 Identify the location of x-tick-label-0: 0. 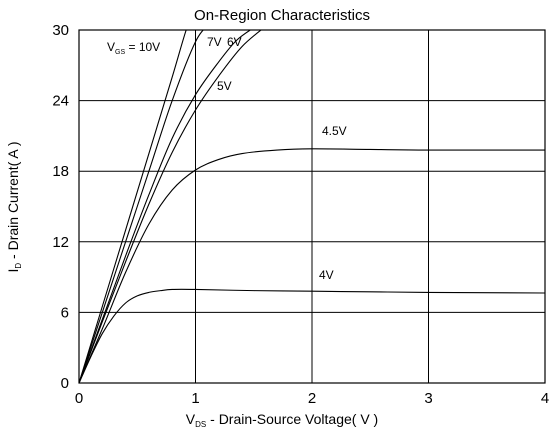
(79, 398).